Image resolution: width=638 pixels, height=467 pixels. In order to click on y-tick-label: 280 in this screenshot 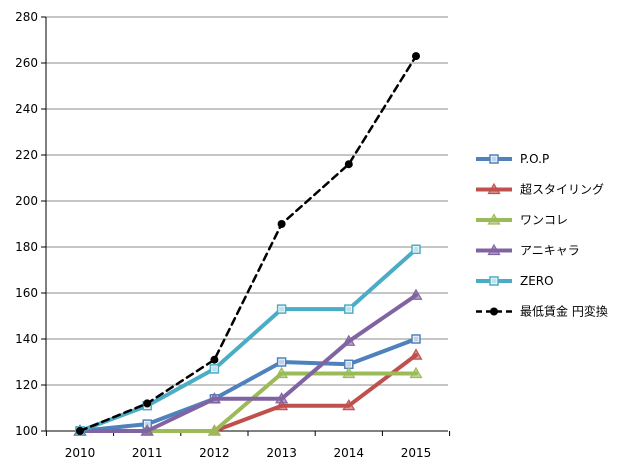, I will do `click(26, 17)`.